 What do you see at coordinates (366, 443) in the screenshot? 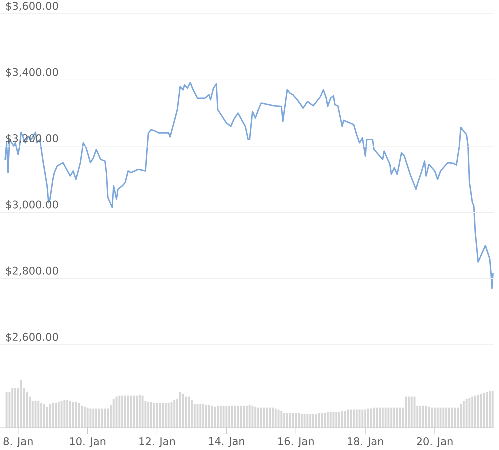
I see `x-tick-label: 18. Jan` at bounding box center [366, 443].